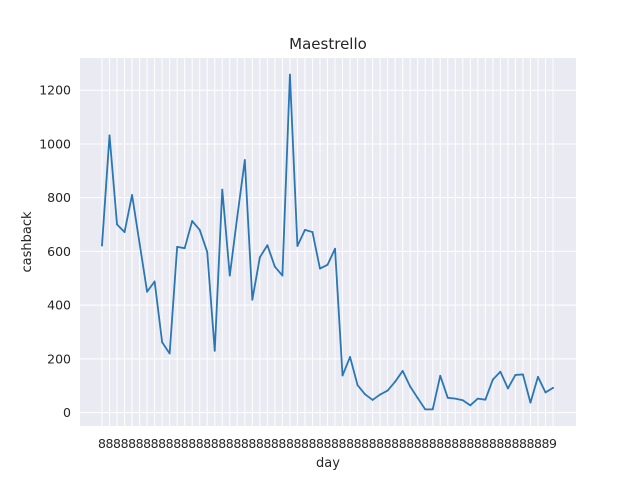  I want to click on y-axis-label: cashback, so click(27, 241).